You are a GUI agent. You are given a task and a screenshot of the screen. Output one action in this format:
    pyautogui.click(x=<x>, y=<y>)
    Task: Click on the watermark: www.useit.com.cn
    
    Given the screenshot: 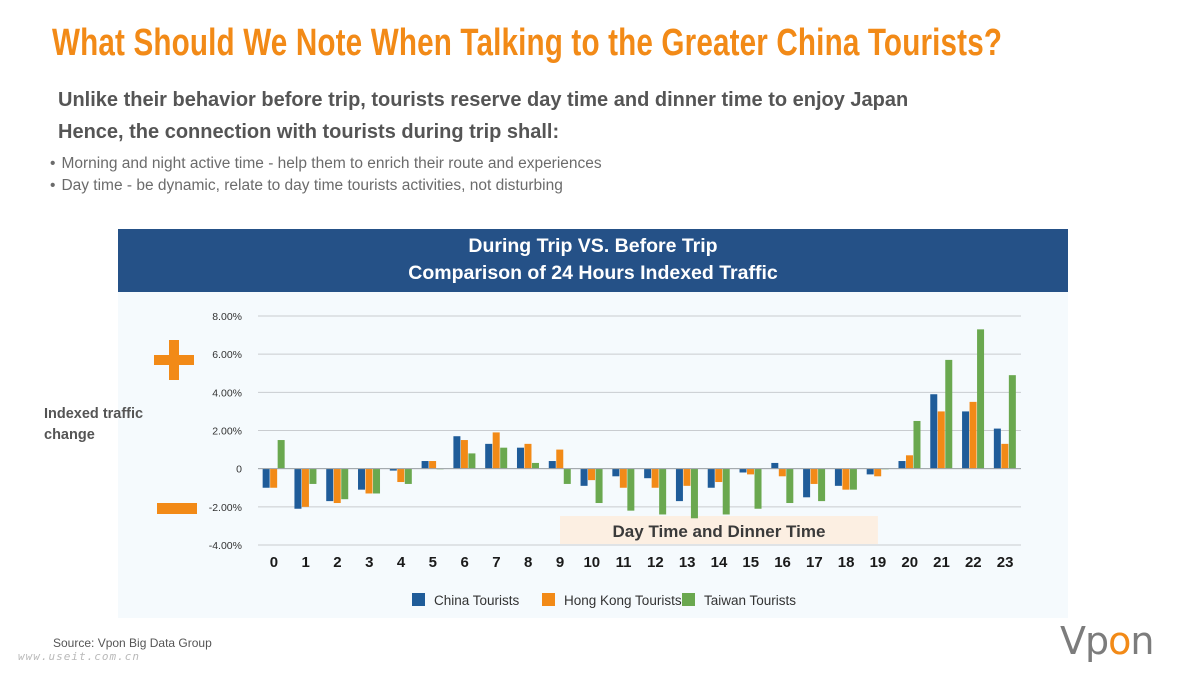 What is the action you would take?
    pyautogui.click(x=79, y=656)
    